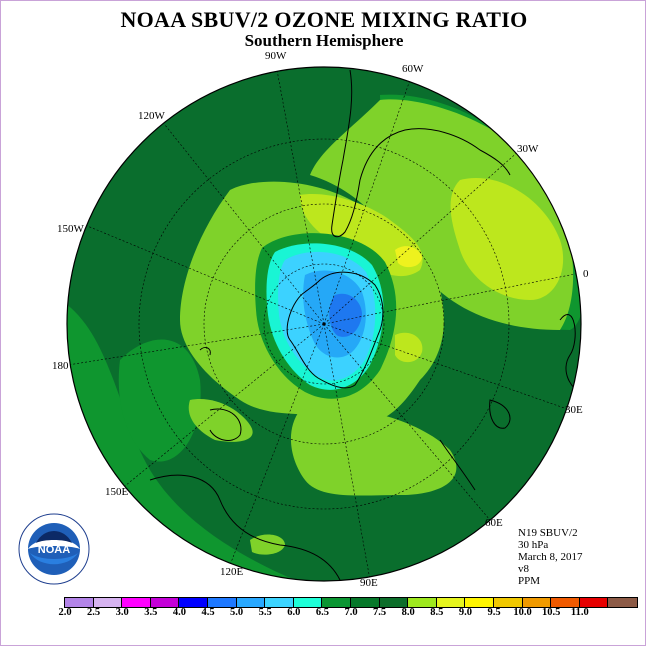 The height and width of the screenshot is (648, 648). What do you see at coordinates (533, 545) in the screenshot?
I see `info-level: 30 hPa` at bounding box center [533, 545].